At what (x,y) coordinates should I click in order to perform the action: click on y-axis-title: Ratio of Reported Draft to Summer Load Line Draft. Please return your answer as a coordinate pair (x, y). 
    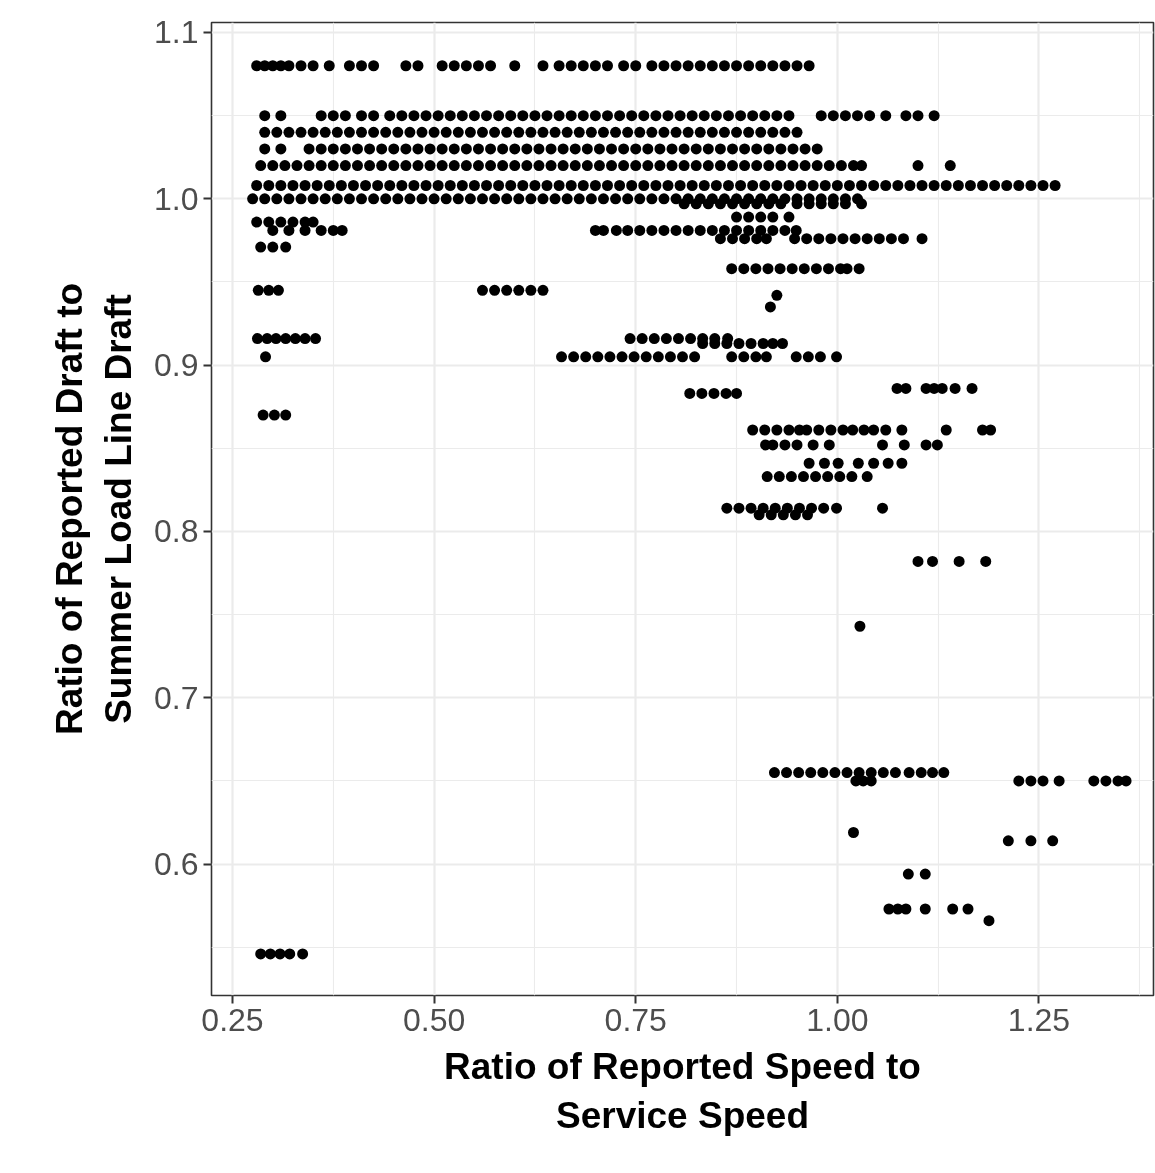
    Looking at the image, I should click on (94, 509).